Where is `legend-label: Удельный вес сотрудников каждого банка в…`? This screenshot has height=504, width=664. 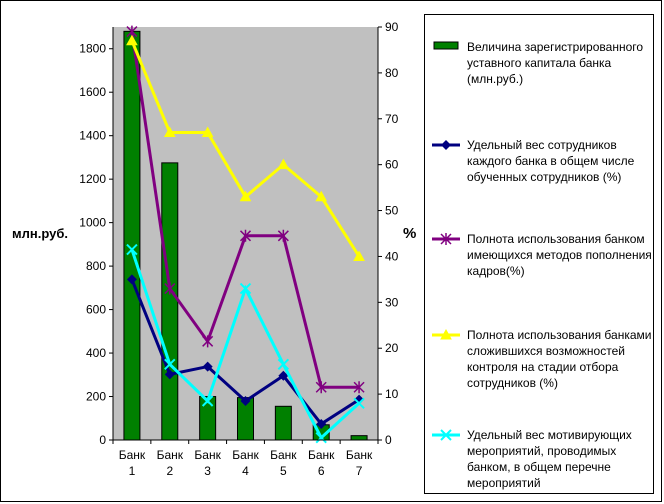 legend-label: Удельный вес сотрудников каждого банка в… is located at coordinates (551, 161).